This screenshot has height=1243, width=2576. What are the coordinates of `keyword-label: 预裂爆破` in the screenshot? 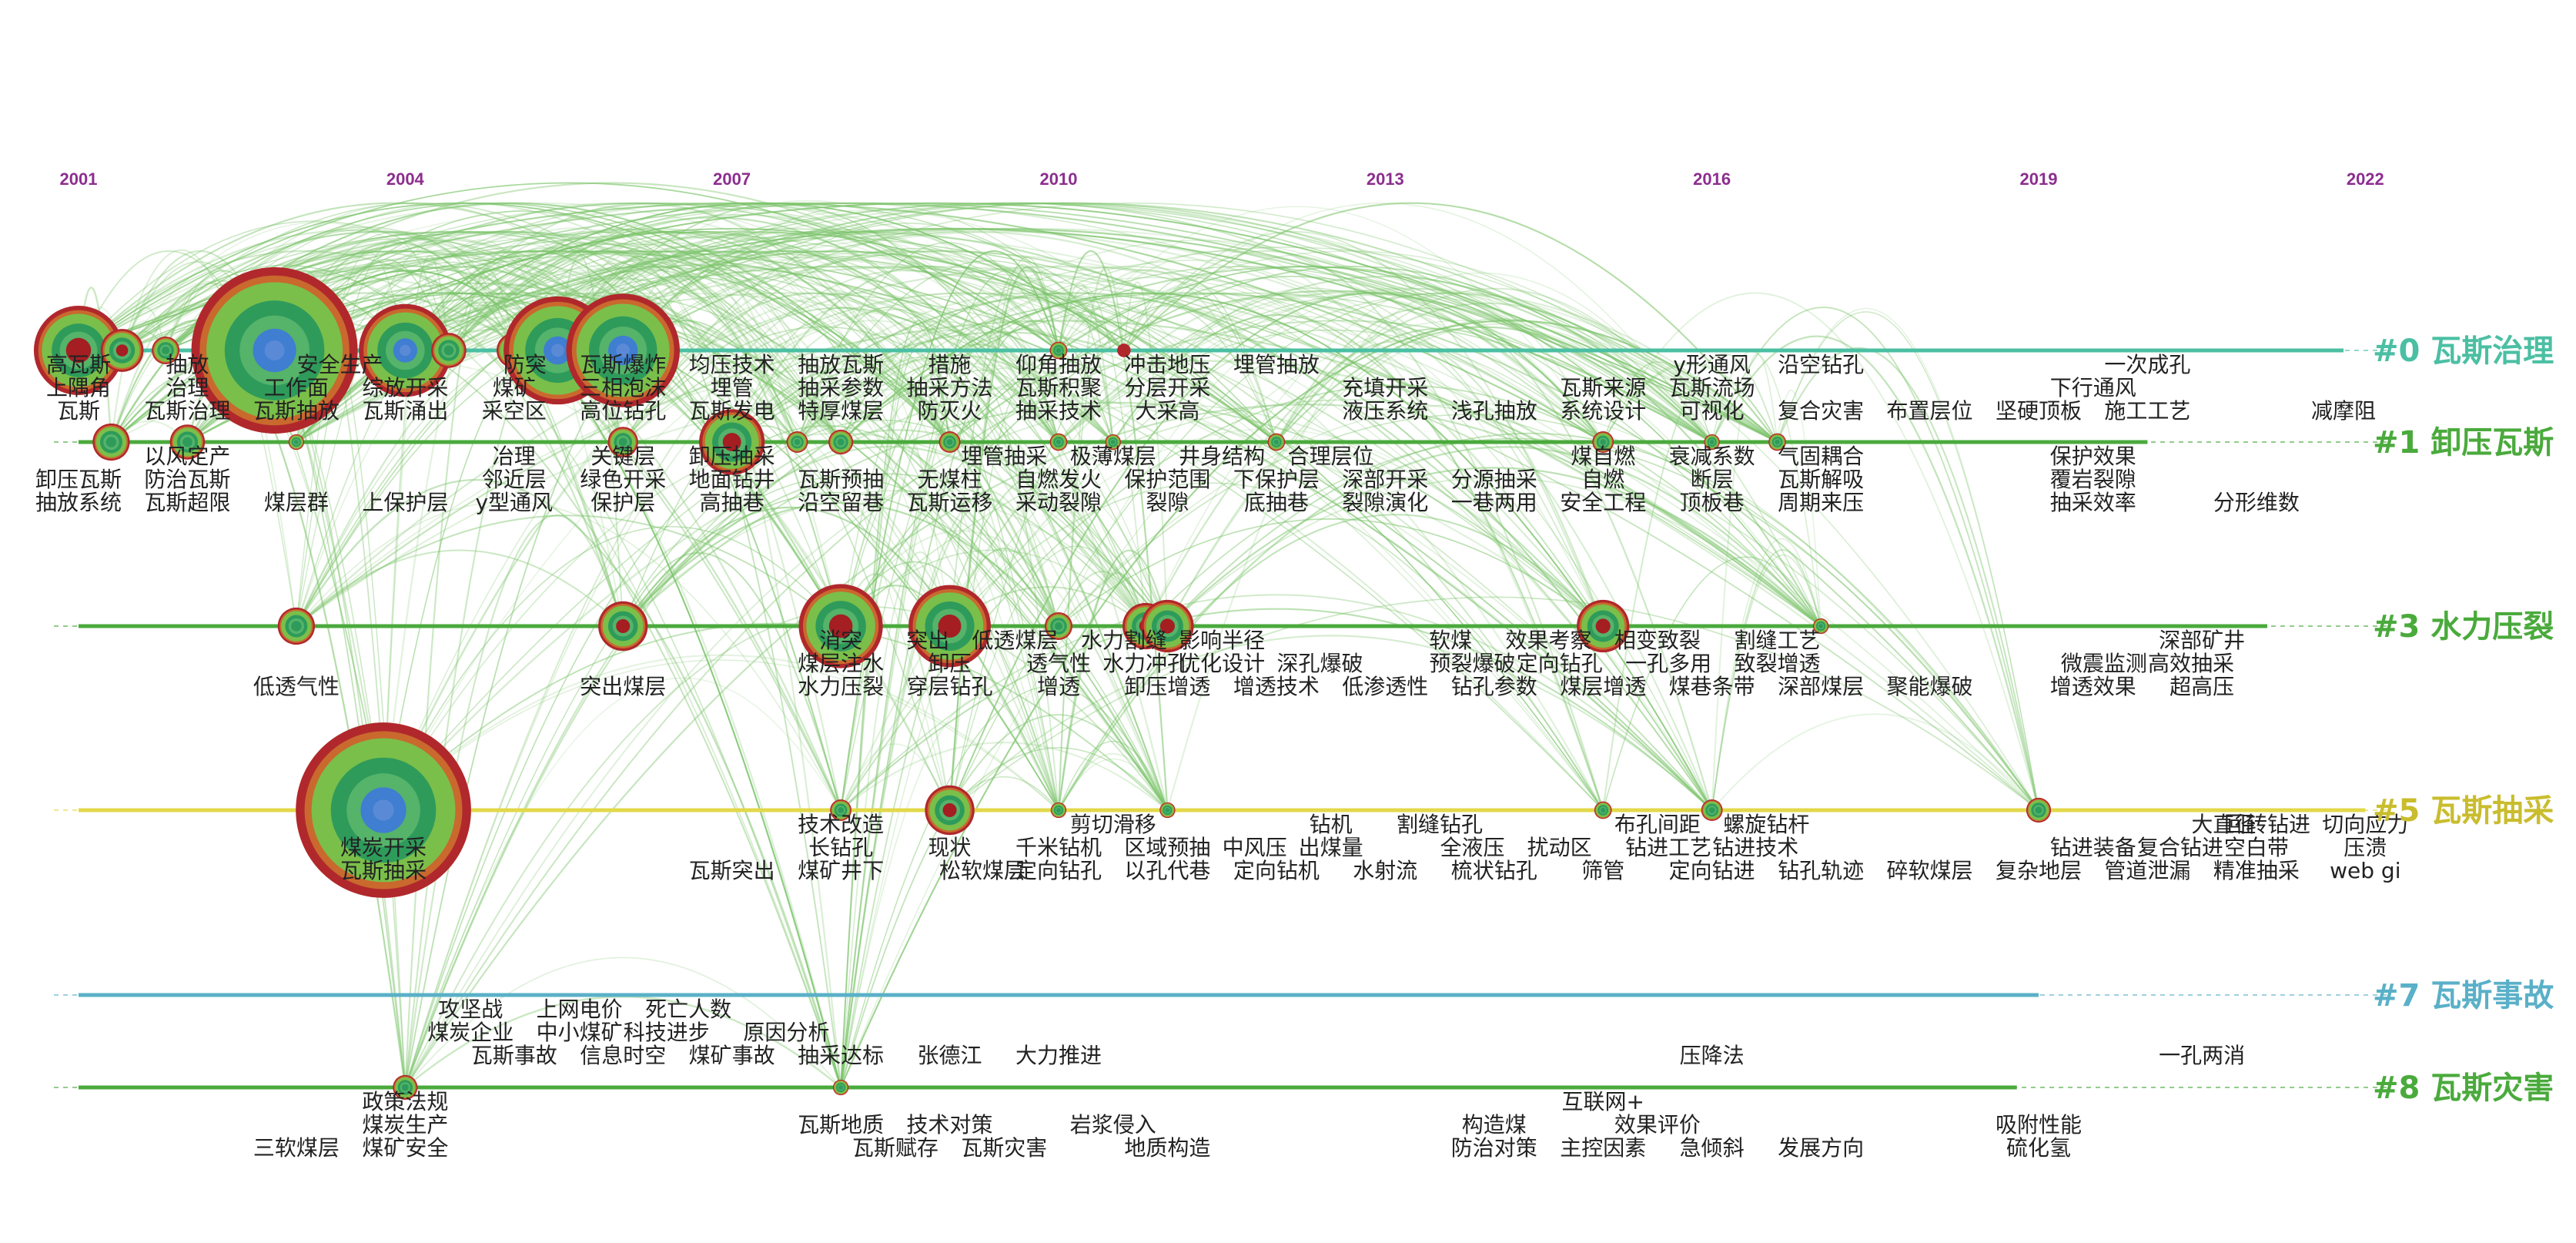 It's located at (1472, 663).